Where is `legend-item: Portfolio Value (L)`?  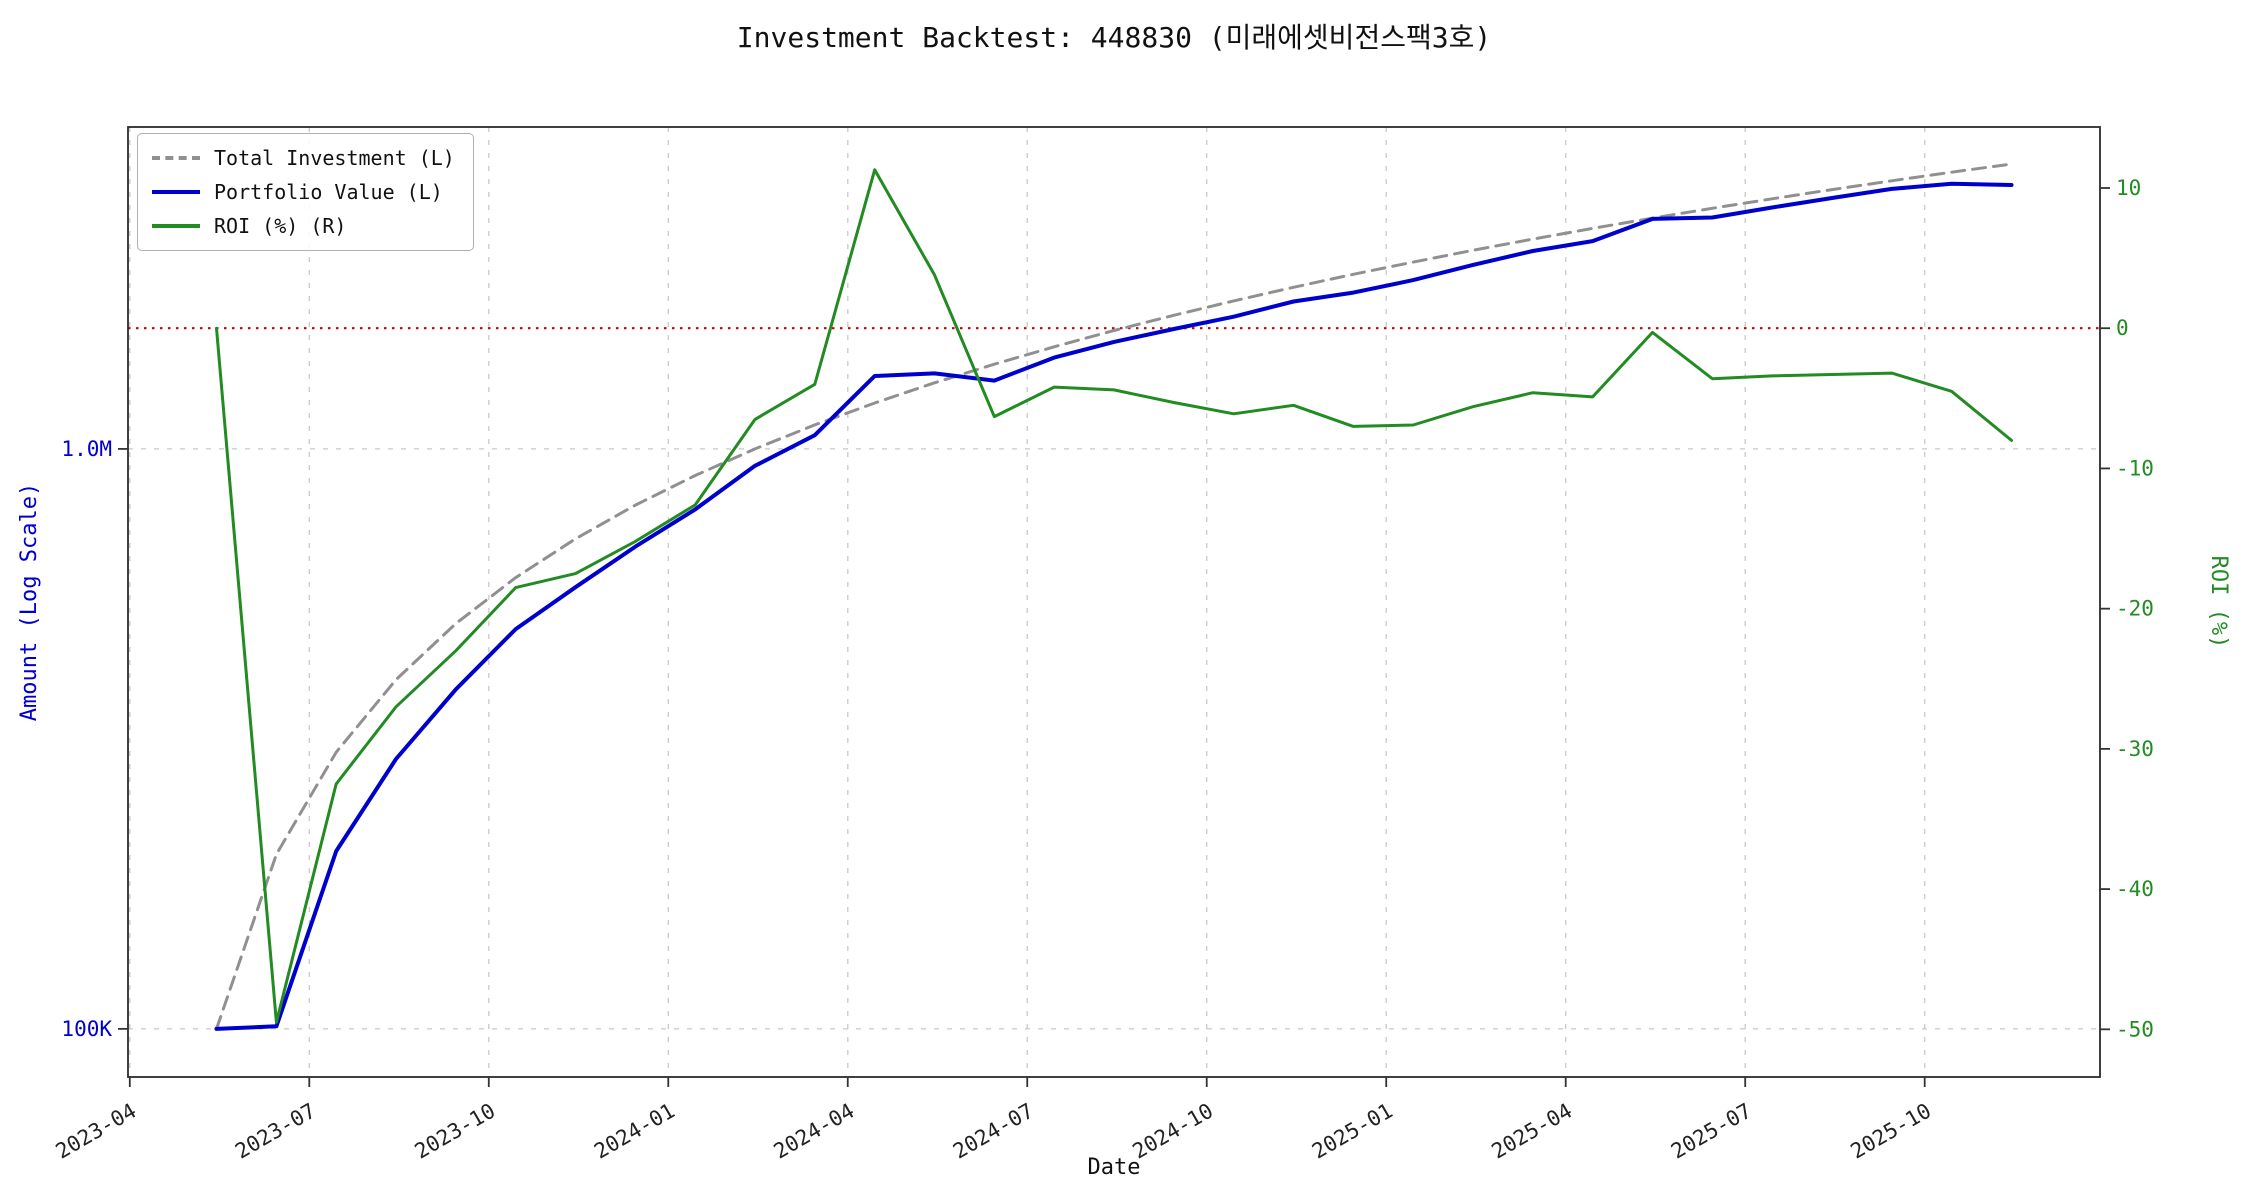
legend-item: Portfolio Value (L) is located at coordinates (303, 192).